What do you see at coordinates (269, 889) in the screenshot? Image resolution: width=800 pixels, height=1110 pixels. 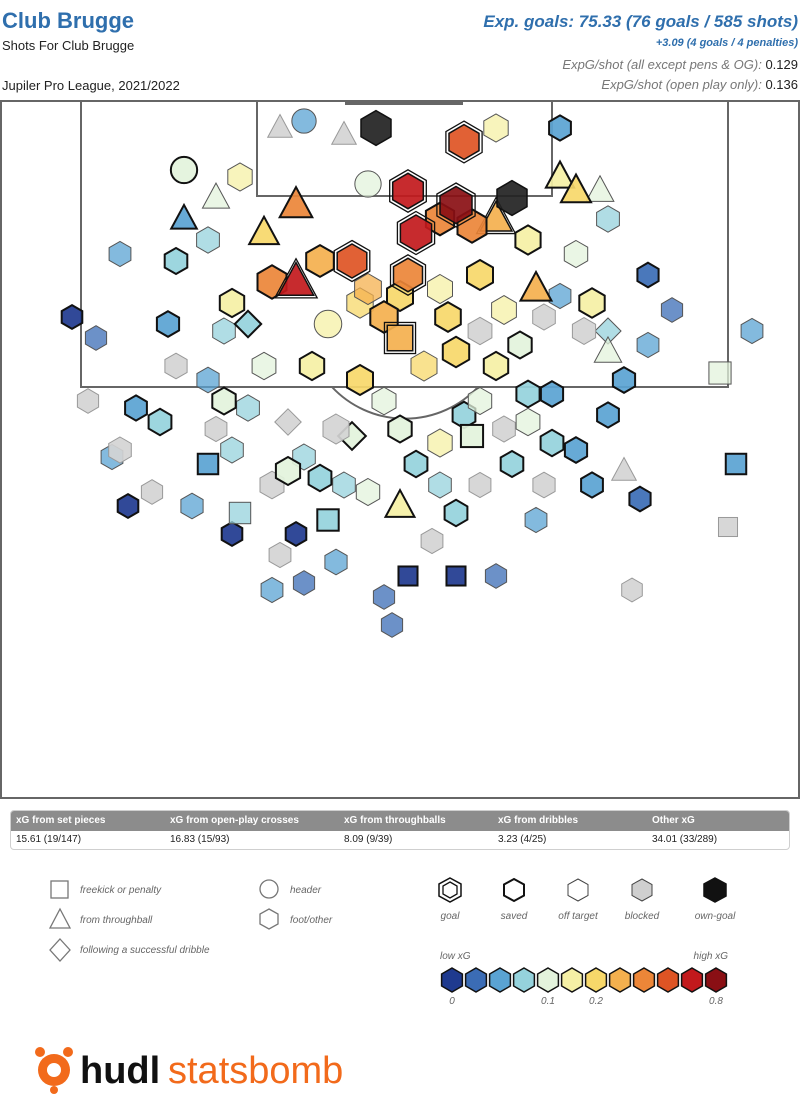 I see `circle-icon` at bounding box center [269, 889].